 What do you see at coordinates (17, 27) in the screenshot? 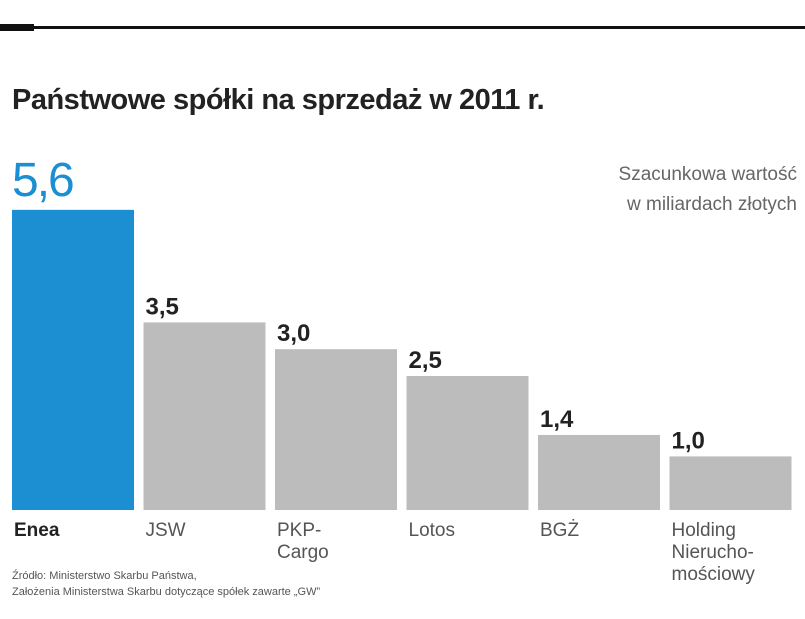
I see `top-rule-accent` at bounding box center [17, 27].